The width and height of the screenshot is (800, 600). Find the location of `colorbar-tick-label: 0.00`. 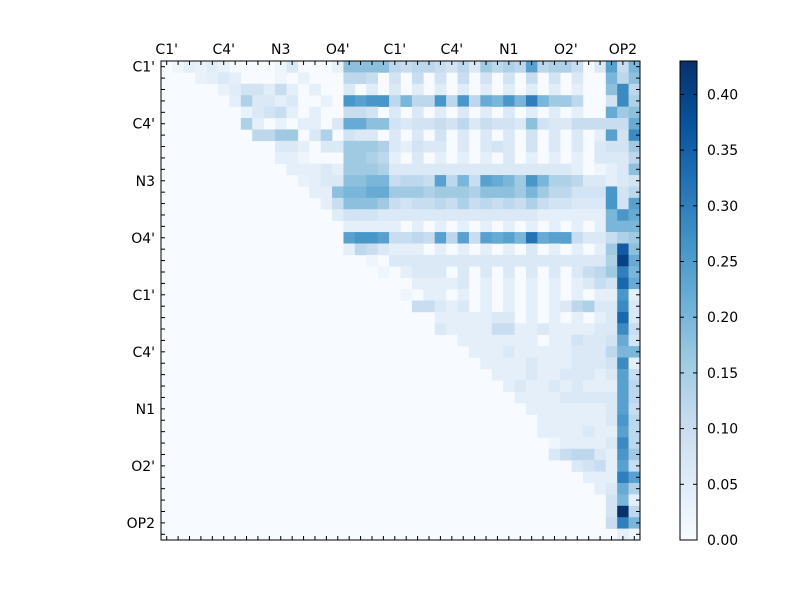

colorbar-tick-label: 0.00 is located at coordinates (722, 541).